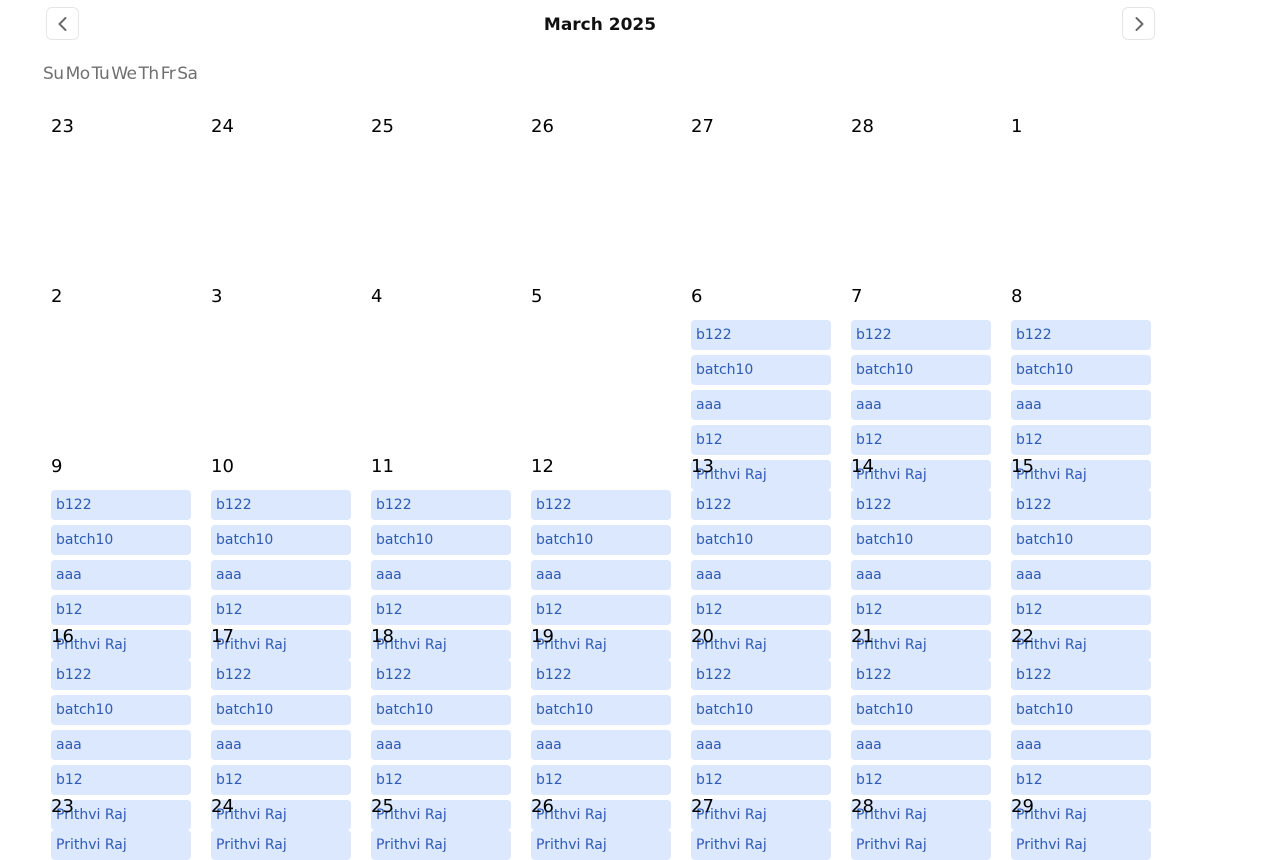  Describe the element at coordinates (62, 806) in the screenshot. I see `day-number: 23` at that location.